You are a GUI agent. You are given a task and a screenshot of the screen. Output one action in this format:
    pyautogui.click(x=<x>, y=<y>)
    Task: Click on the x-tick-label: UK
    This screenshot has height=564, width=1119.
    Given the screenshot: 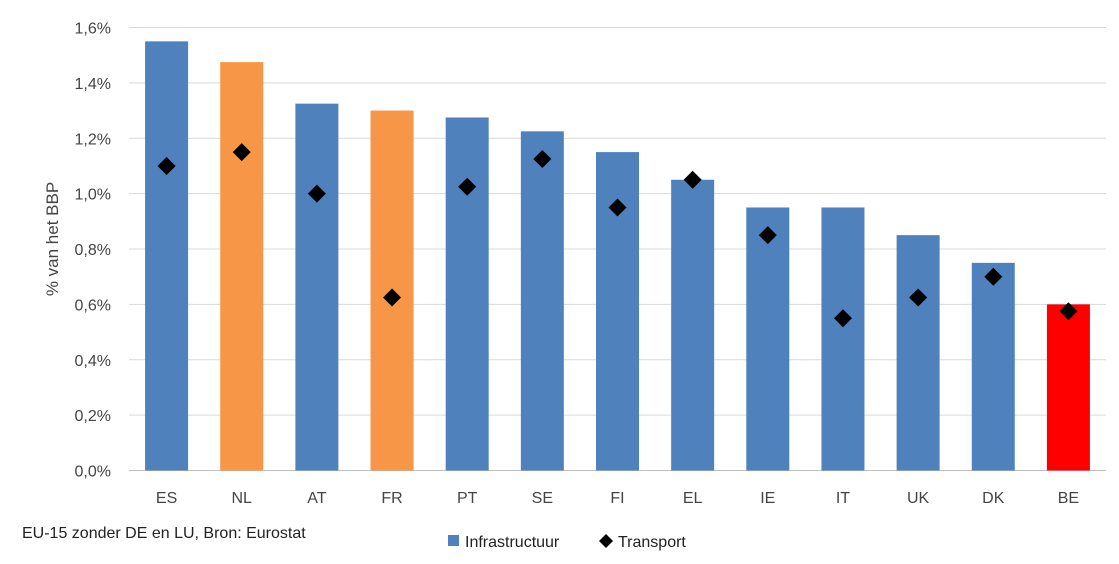 What is the action you would take?
    pyautogui.click(x=918, y=498)
    